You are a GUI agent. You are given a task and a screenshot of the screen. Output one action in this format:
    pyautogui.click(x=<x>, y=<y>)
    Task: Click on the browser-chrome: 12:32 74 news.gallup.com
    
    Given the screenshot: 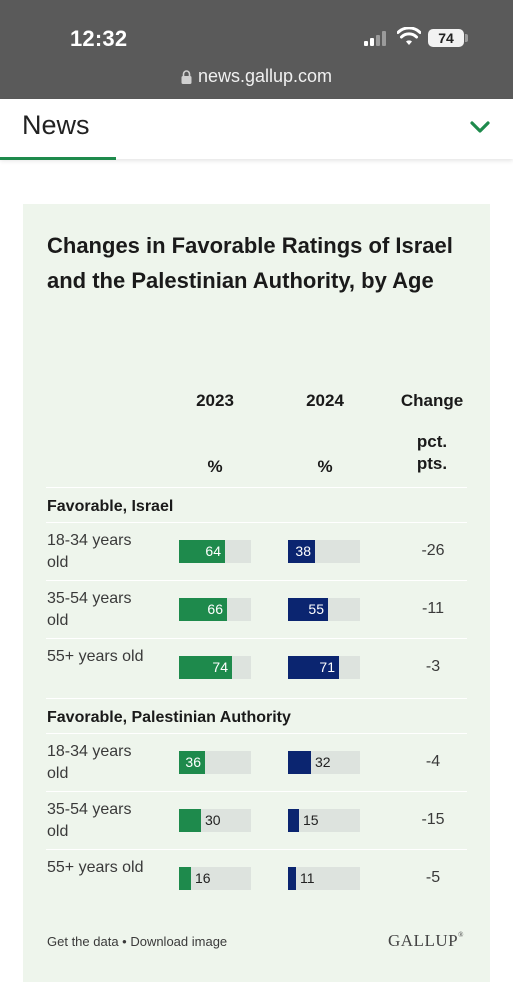 What is the action you would take?
    pyautogui.click(x=256, y=49)
    